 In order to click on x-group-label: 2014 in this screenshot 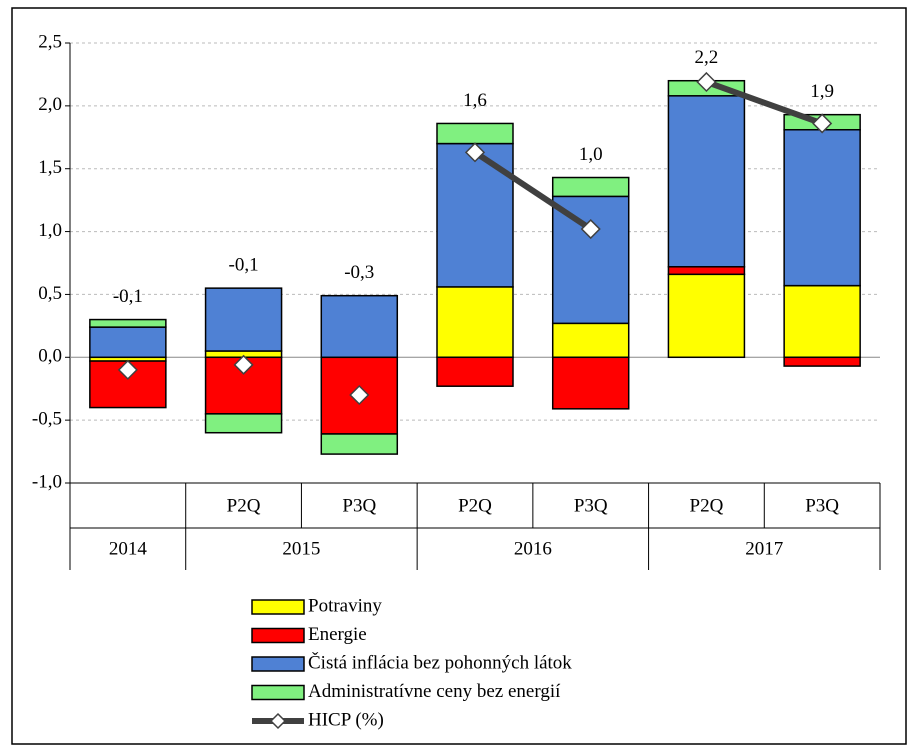, I will do `click(128, 548)`.